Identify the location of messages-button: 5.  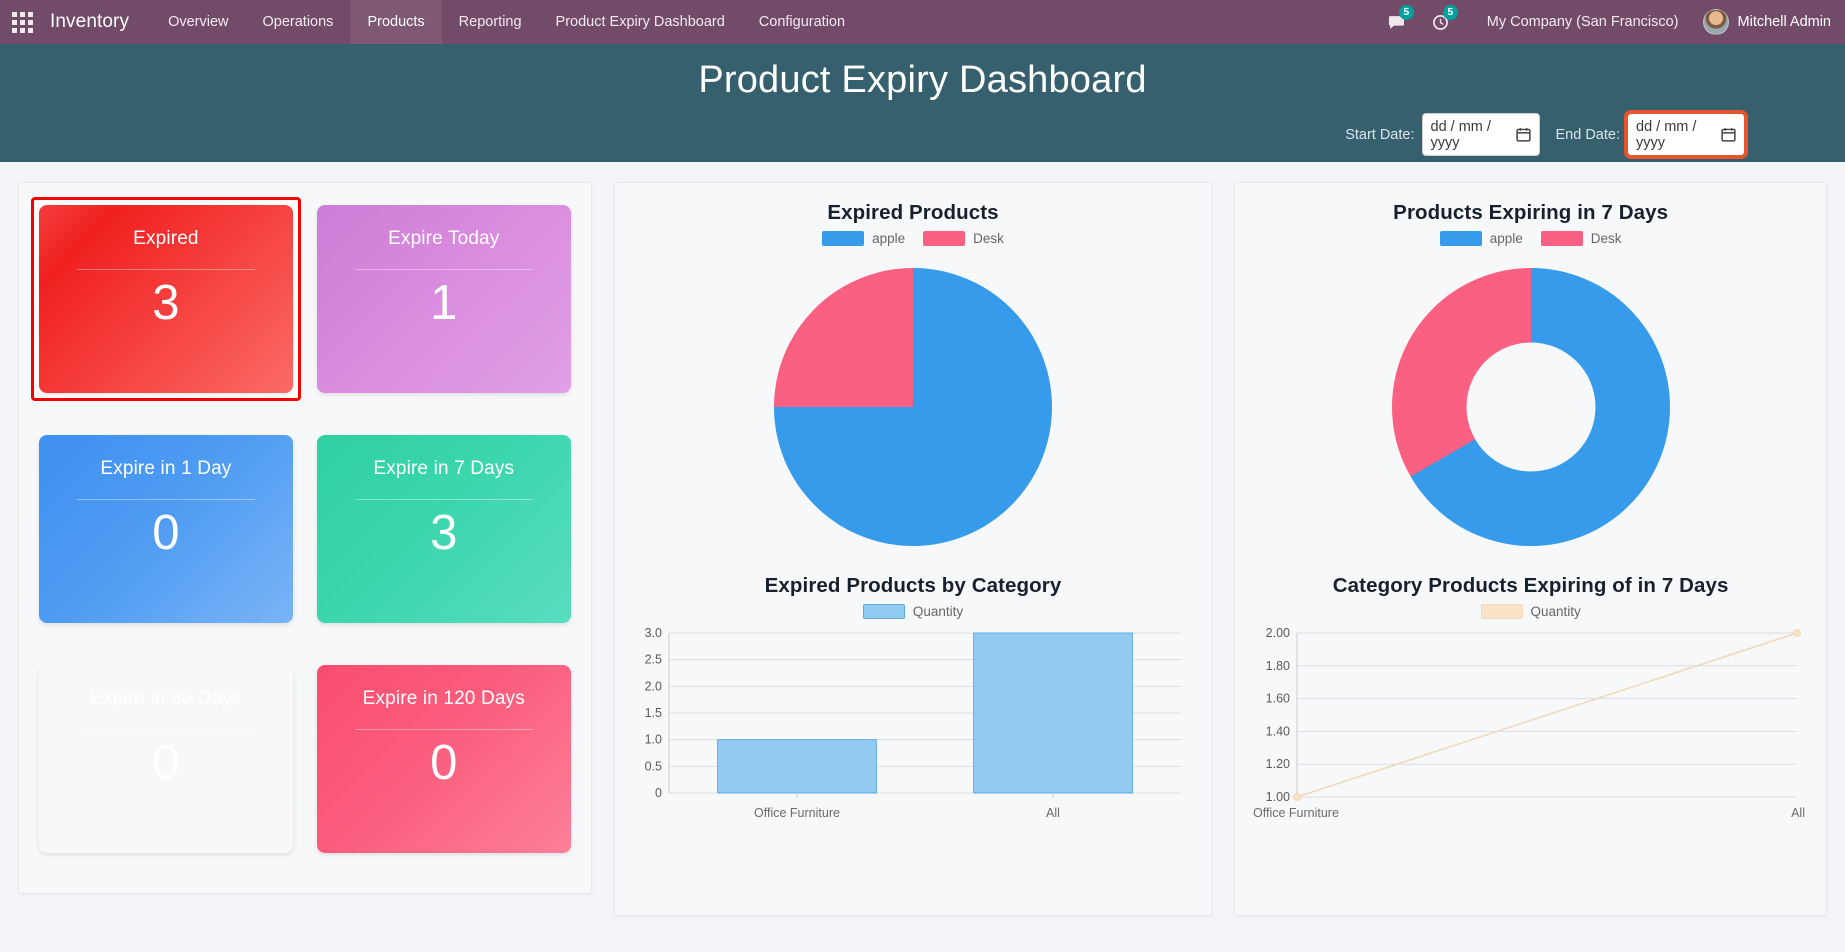
(1397, 22).